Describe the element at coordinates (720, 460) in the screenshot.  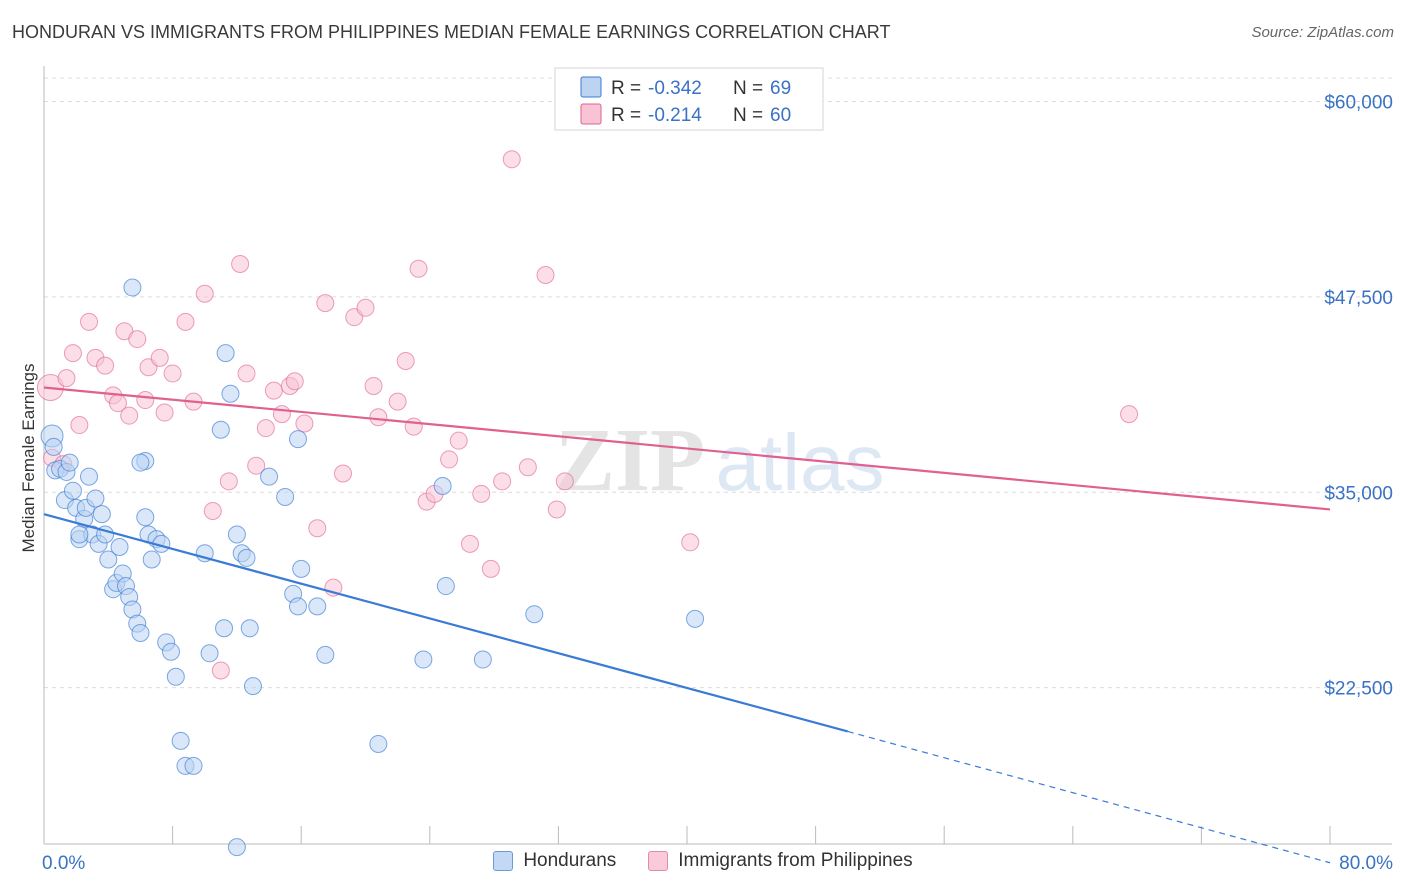
I see `watermark: ZIP atlas` at that location.